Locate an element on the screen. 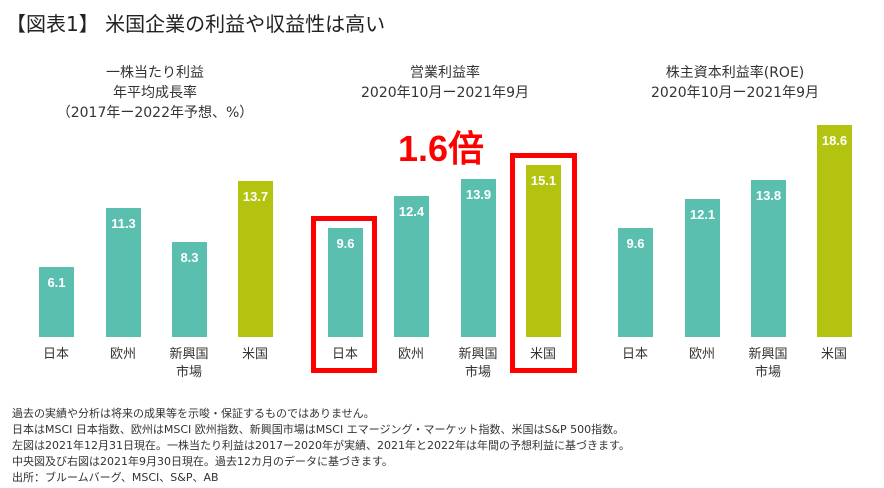  footnote: 過去の実績や分析は将来の成果等を示唆・保証するものではありません。 is located at coordinates (193, 413).